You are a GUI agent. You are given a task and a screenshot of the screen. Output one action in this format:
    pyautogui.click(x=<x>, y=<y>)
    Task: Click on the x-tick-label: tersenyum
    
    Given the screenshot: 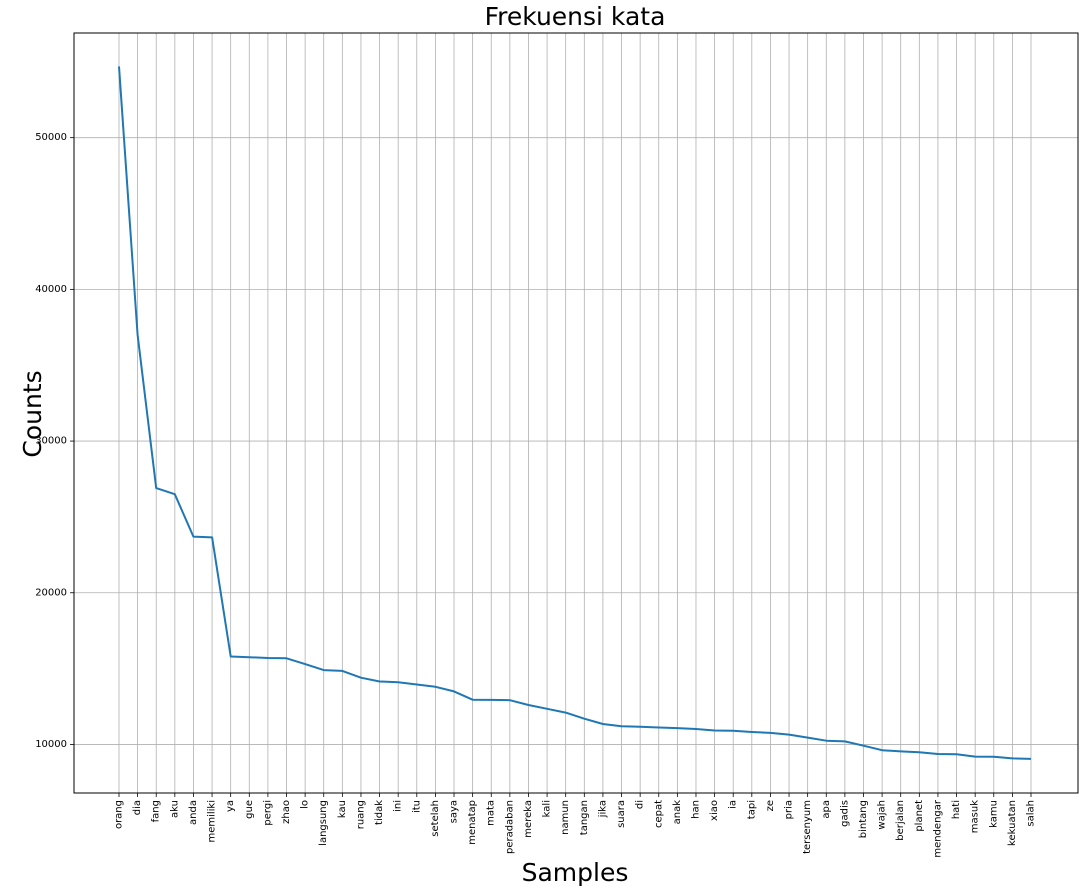 What is the action you would take?
    pyautogui.click(x=807, y=827)
    